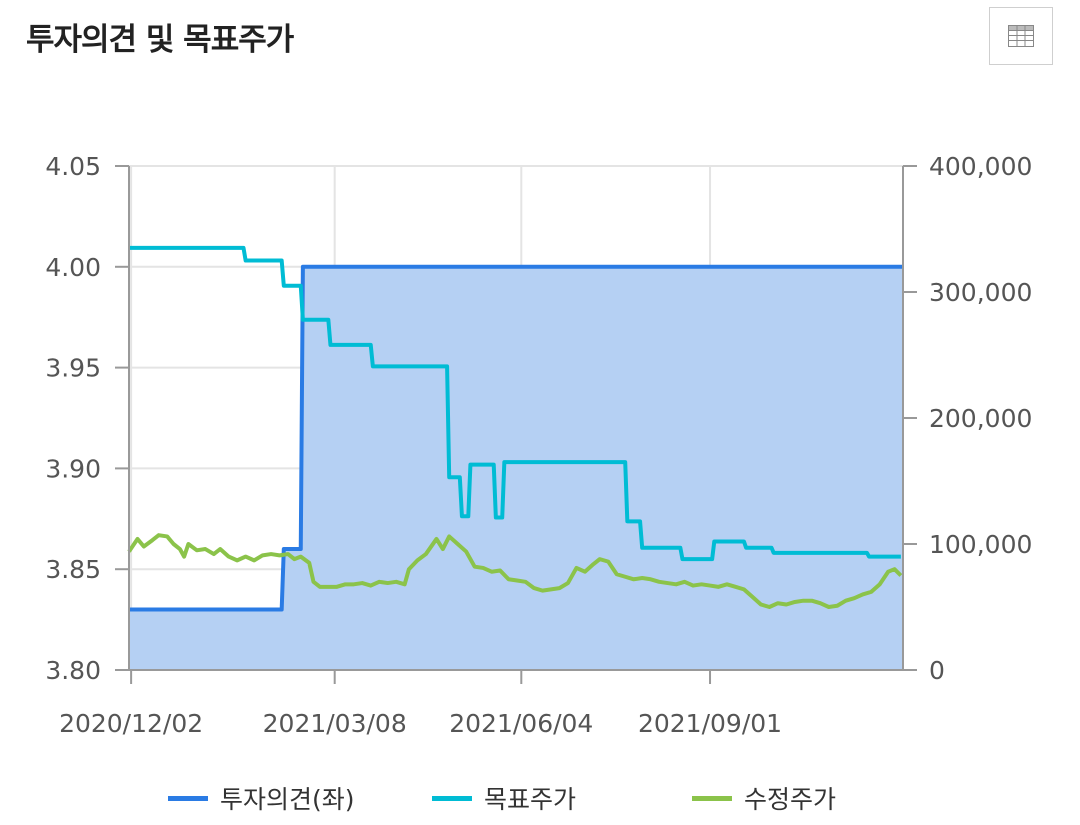  What do you see at coordinates (980, 166) in the screenshot?
I see `y-right-tick-label: 400,000` at bounding box center [980, 166].